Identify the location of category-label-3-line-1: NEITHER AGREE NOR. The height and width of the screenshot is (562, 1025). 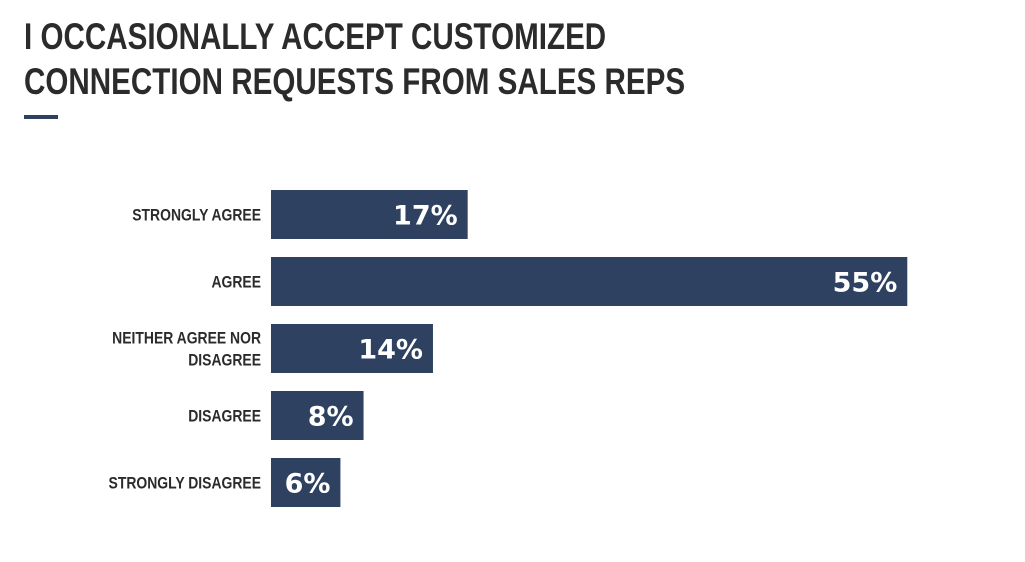
(186, 338).